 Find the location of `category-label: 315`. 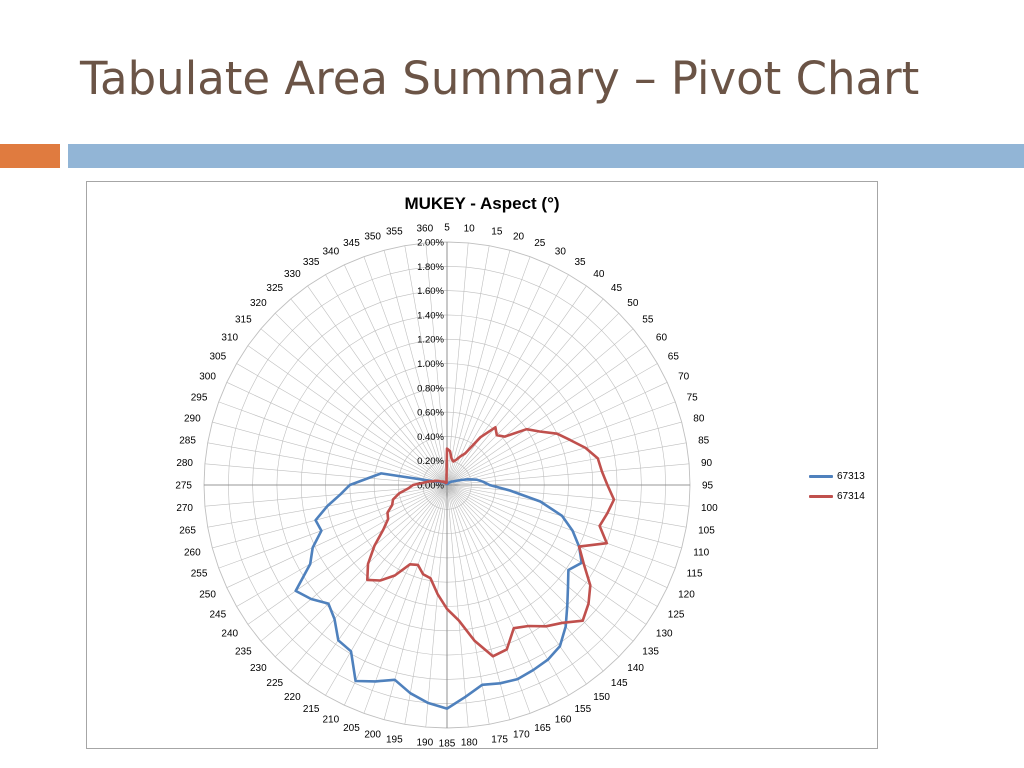

category-label: 315 is located at coordinates (243, 320).